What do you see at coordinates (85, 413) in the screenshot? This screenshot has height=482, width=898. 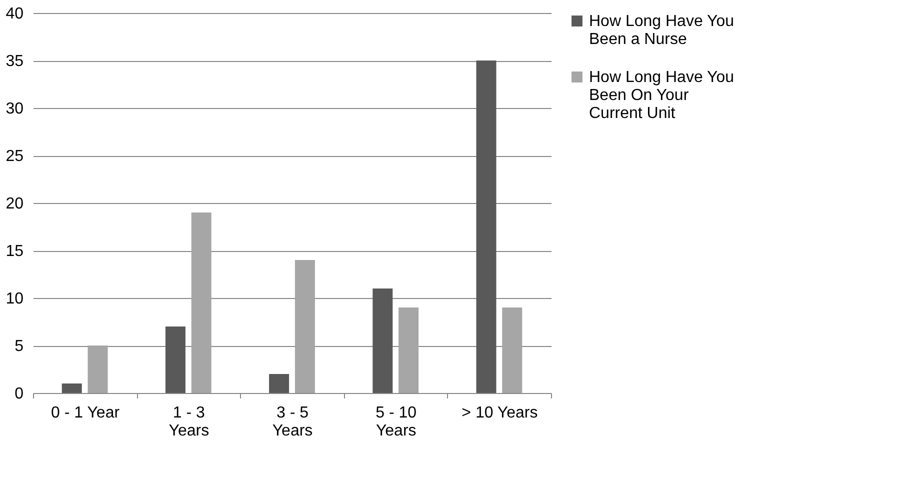 I see `x-tick-label: 0 - 1 Year` at bounding box center [85, 413].